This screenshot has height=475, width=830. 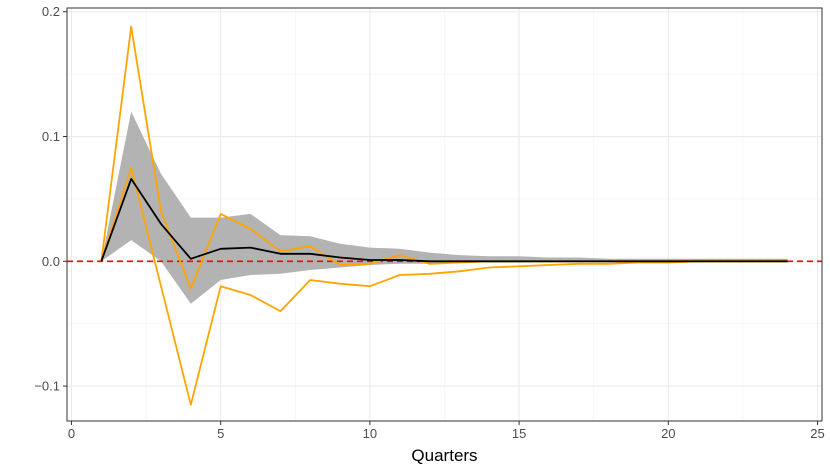 What do you see at coordinates (446, 433) in the screenshot?
I see `x-tick-labels: 0 5 10 15 20 25` at bounding box center [446, 433].